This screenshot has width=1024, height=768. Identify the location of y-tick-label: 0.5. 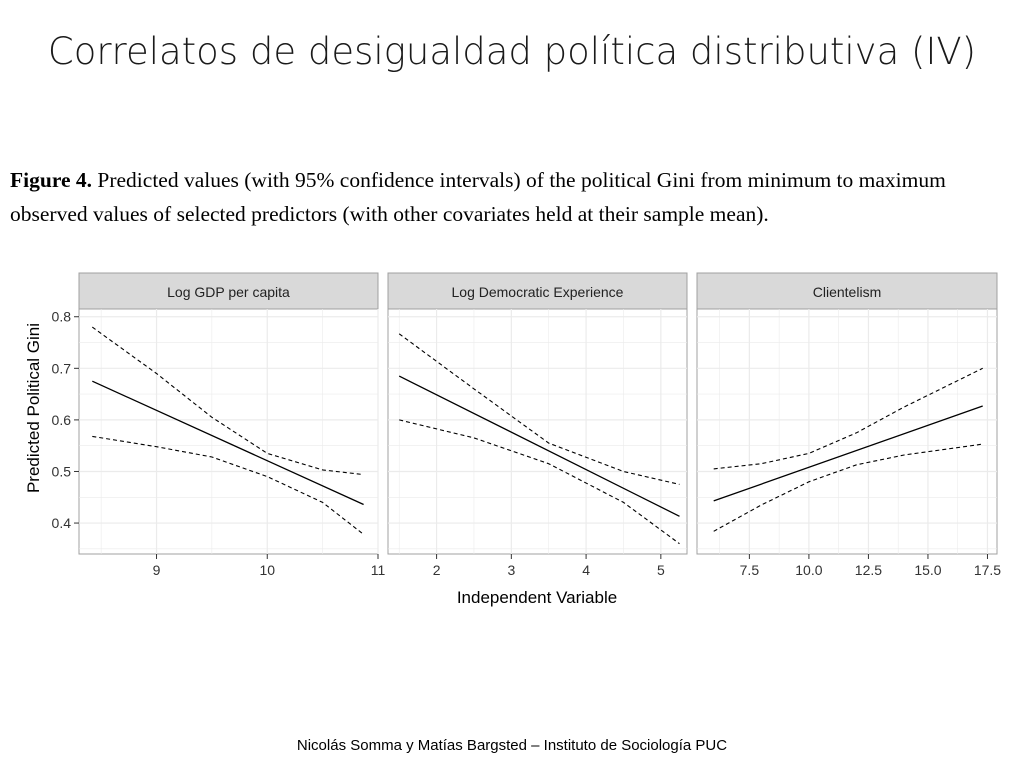
(62, 471).